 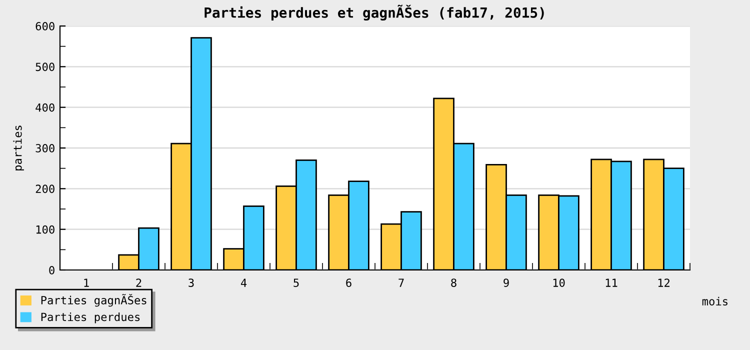 What do you see at coordinates (86, 282) in the screenshot?
I see `x-tick-label: 1` at bounding box center [86, 282].